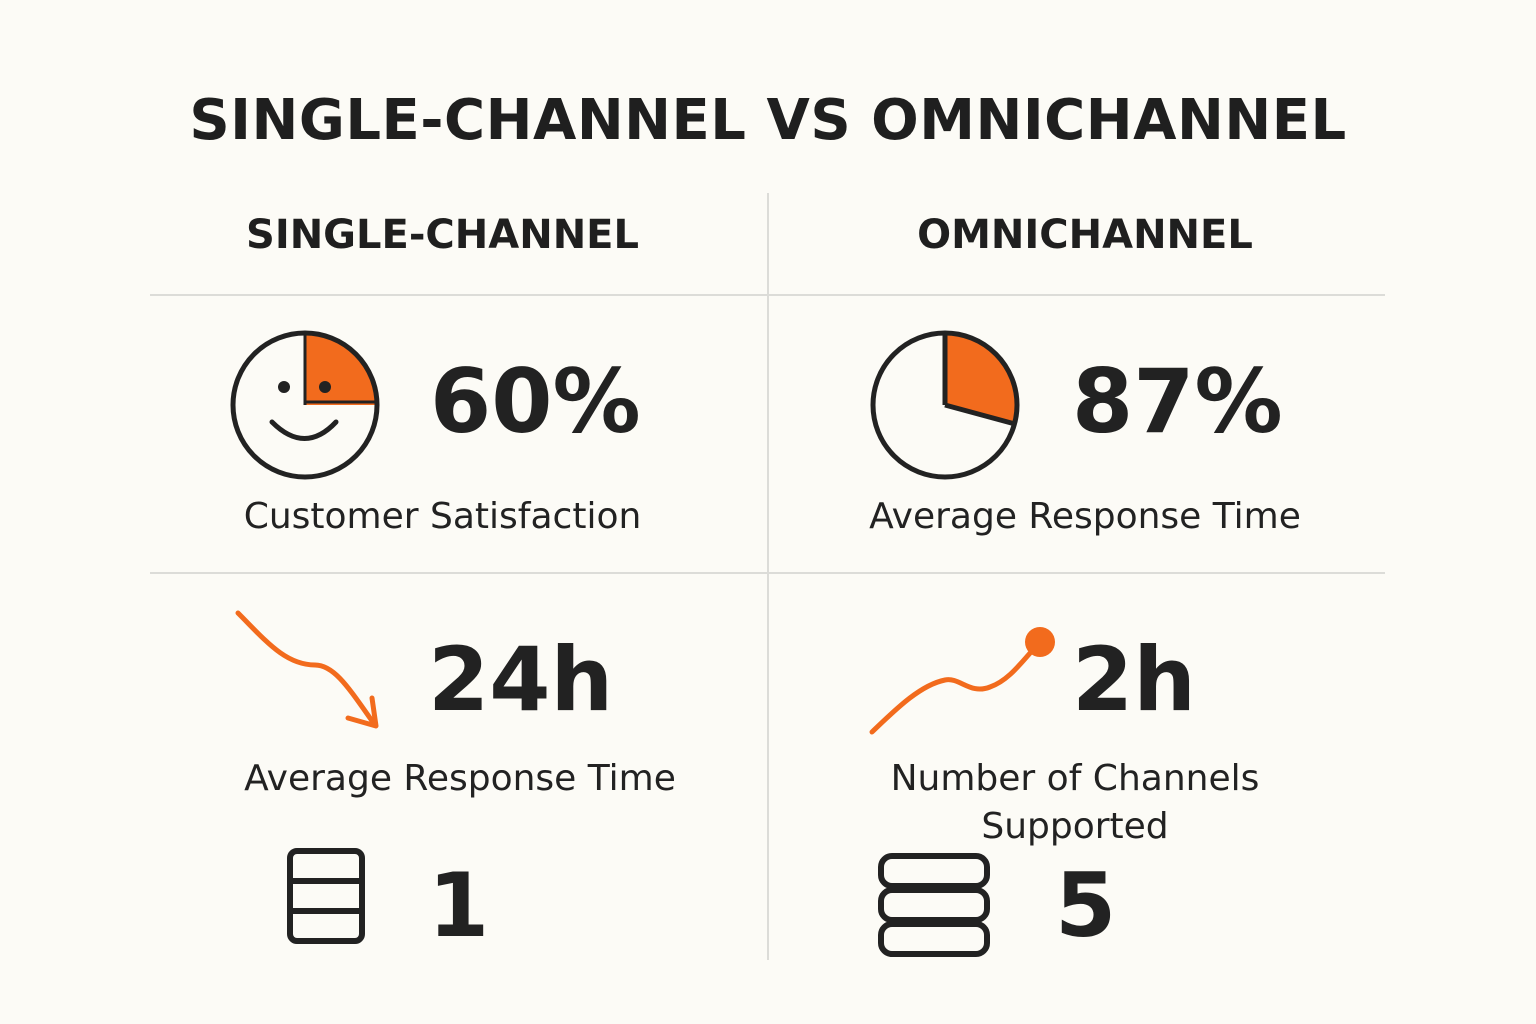  What do you see at coordinates (1086, 905) in the screenshot?
I see `omnichannel-count-value: 5` at bounding box center [1086, 905].